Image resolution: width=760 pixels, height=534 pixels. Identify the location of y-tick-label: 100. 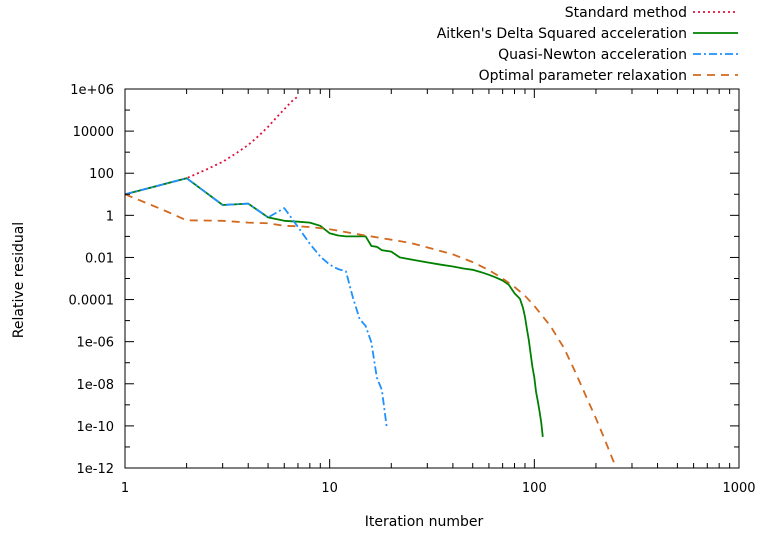
(101, 174).